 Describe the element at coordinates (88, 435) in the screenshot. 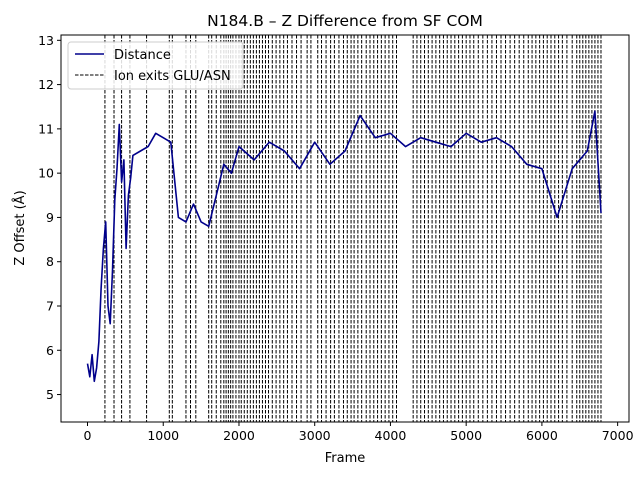

I see `x-tick-label: 0` at that location.